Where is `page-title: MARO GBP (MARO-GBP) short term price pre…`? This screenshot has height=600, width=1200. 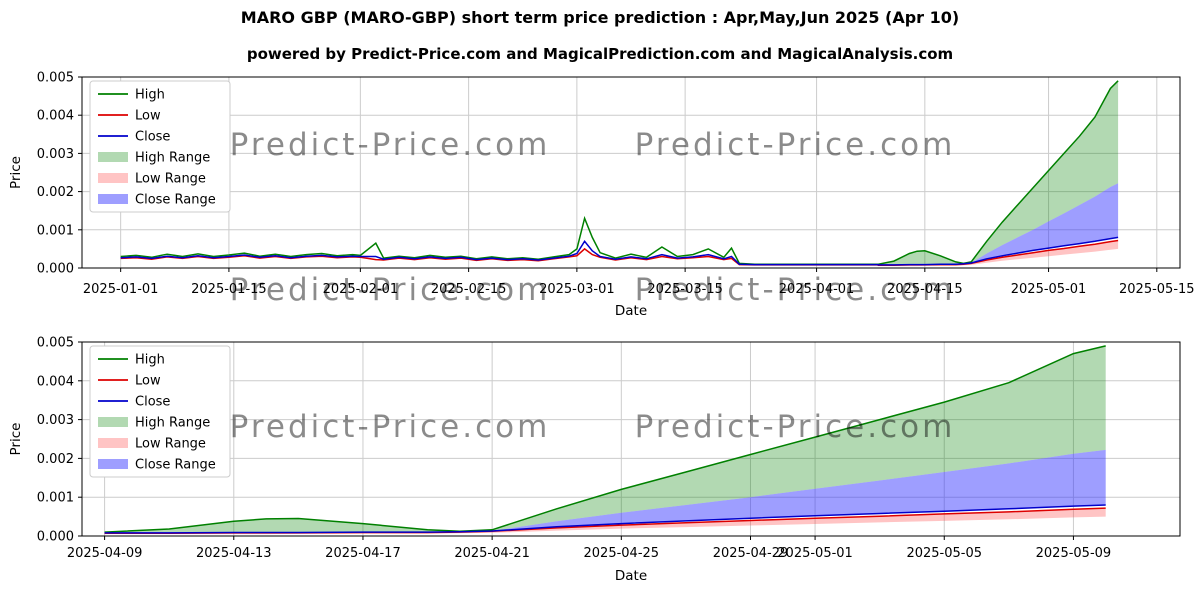
page-title: MARO GBP (MARO-GBP) short term price pre… is located at coordinates (600, 17).